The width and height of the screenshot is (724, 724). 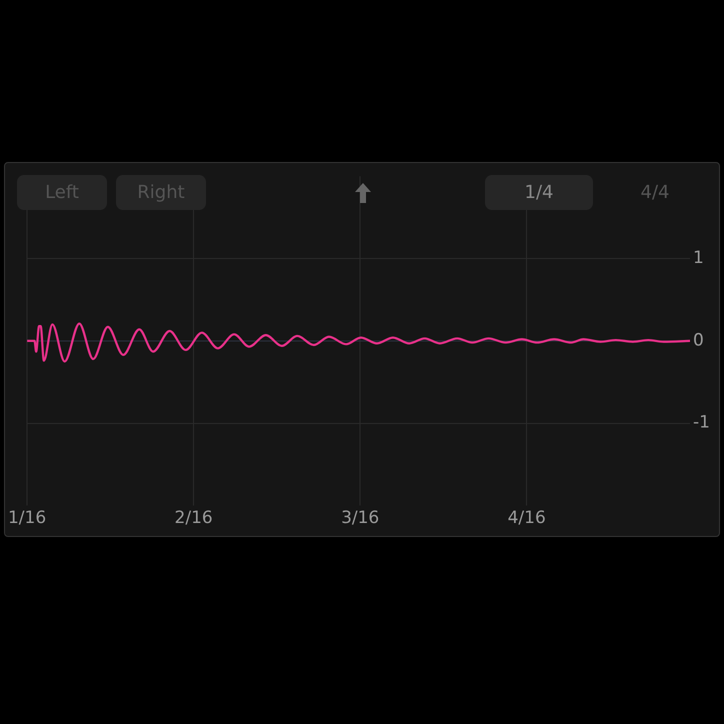 I want to click on button: 1/4, so click(x=539, y=192).